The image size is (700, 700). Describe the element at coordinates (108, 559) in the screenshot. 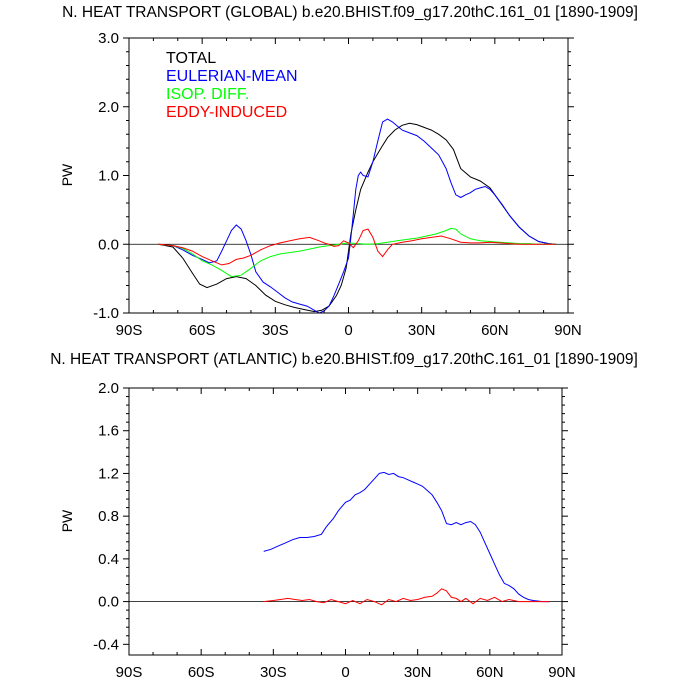

I see `atlantic-y-tick-label: 0.4` at that location.